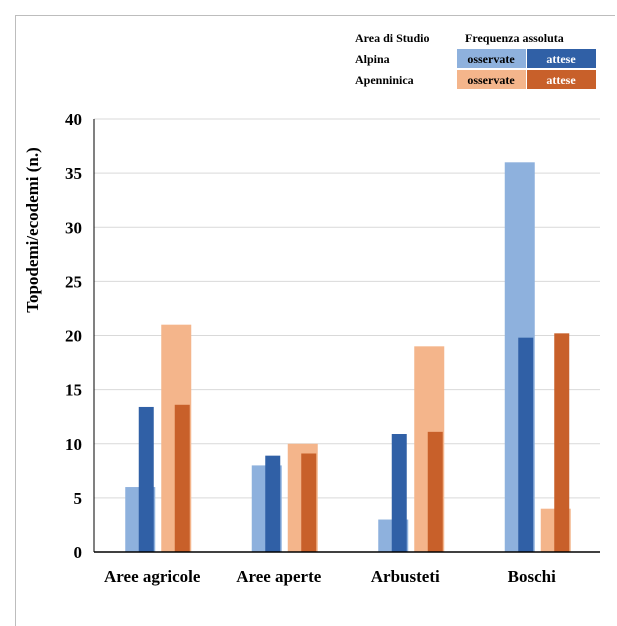 This screenshot has width=617, height=626. I want to click on legend-swatch-alpina-observed, so click(491, 58).